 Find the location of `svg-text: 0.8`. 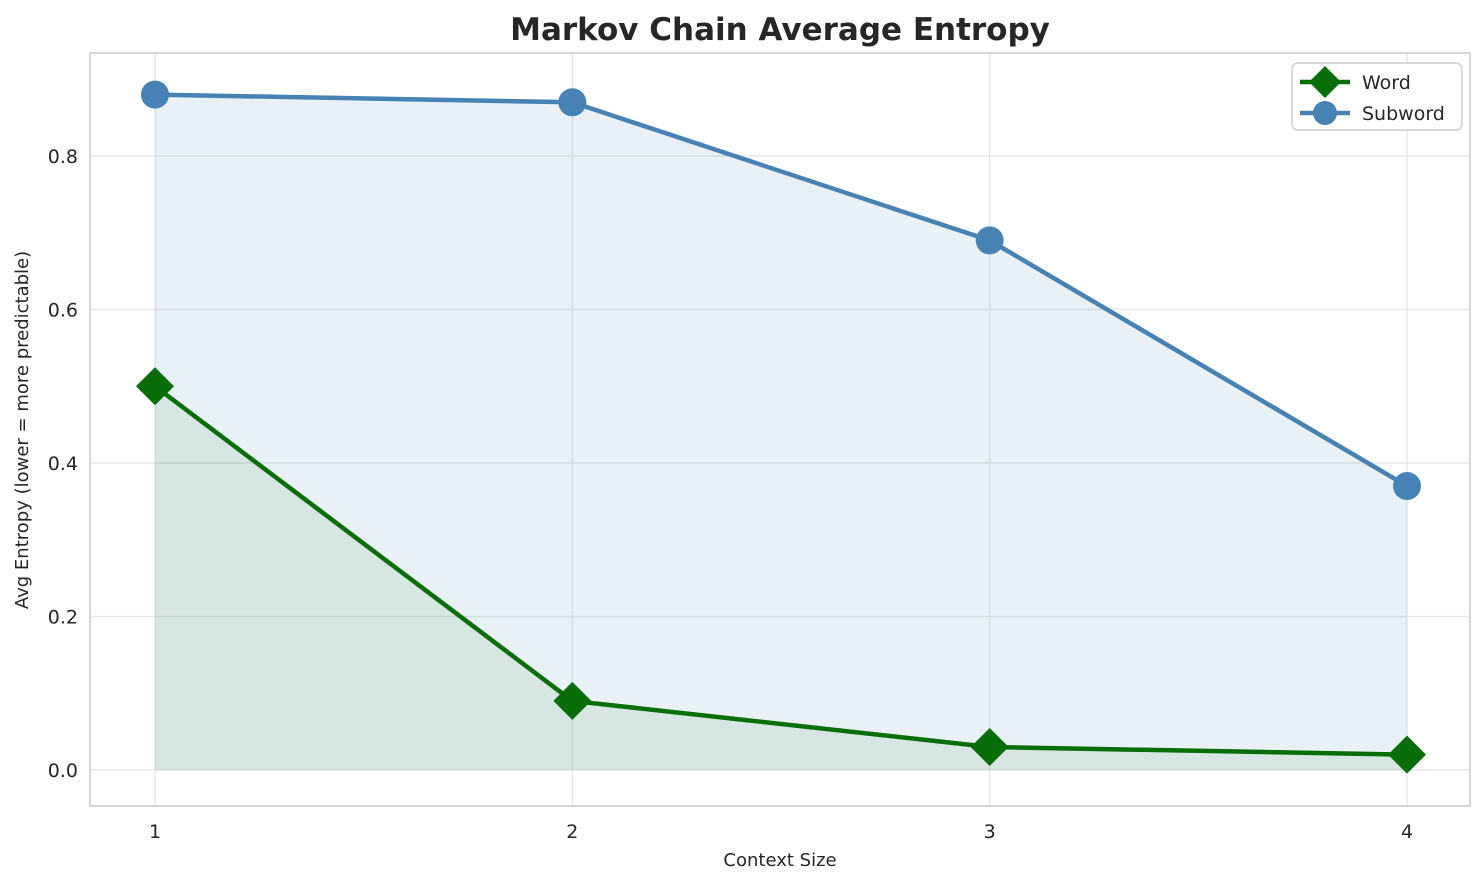

svg-text: 0.8 is located at coordinates (63, 157).